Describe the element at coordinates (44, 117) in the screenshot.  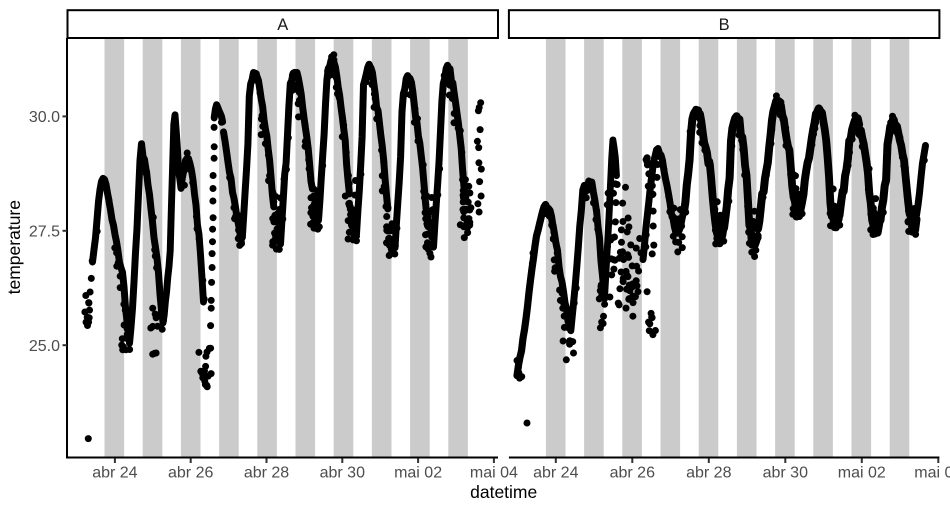
I see `svg-text: 30.0` at that location.